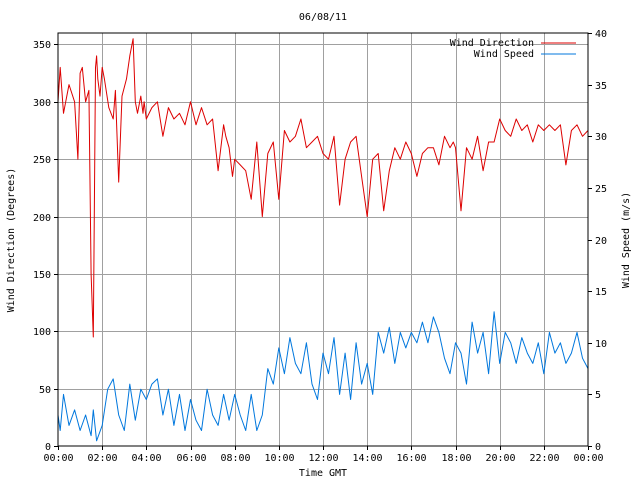 The image size is (640, 480). What do you see at coordinates (146, 458) in the screenshot?
I see `x-tick-label: 04:00` at bounding box center [146, 458].